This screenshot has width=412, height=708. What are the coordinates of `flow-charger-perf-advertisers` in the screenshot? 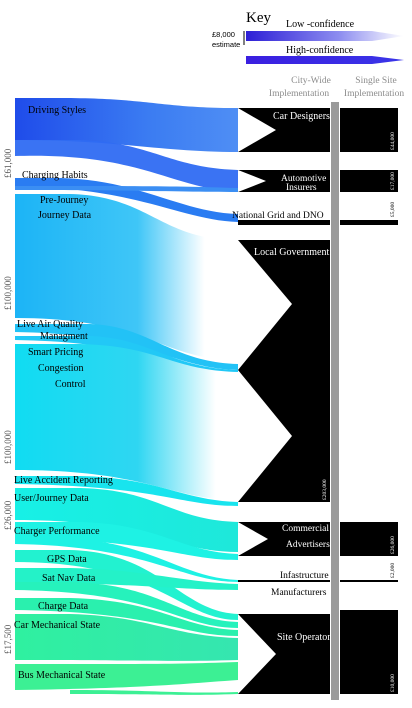 It's located at (126, 541).